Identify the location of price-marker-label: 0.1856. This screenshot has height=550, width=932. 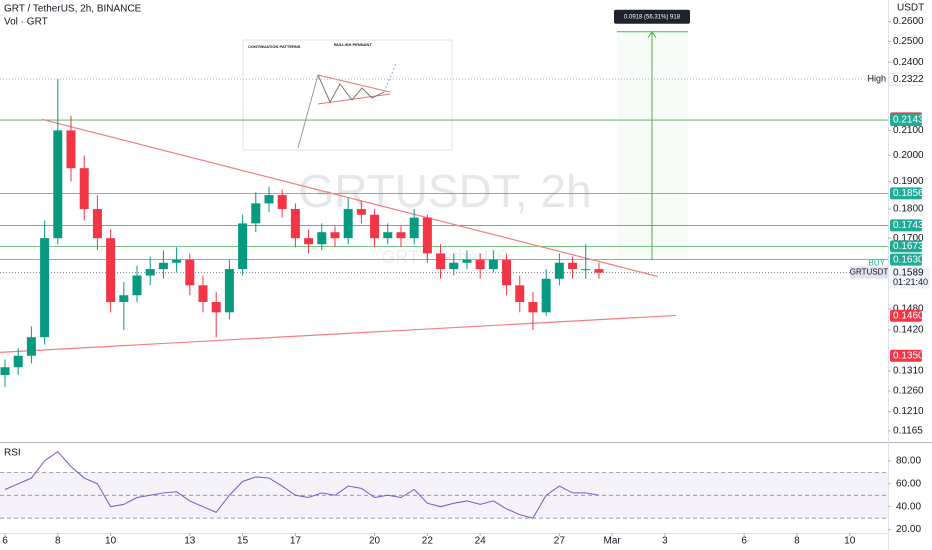
(908, 193).